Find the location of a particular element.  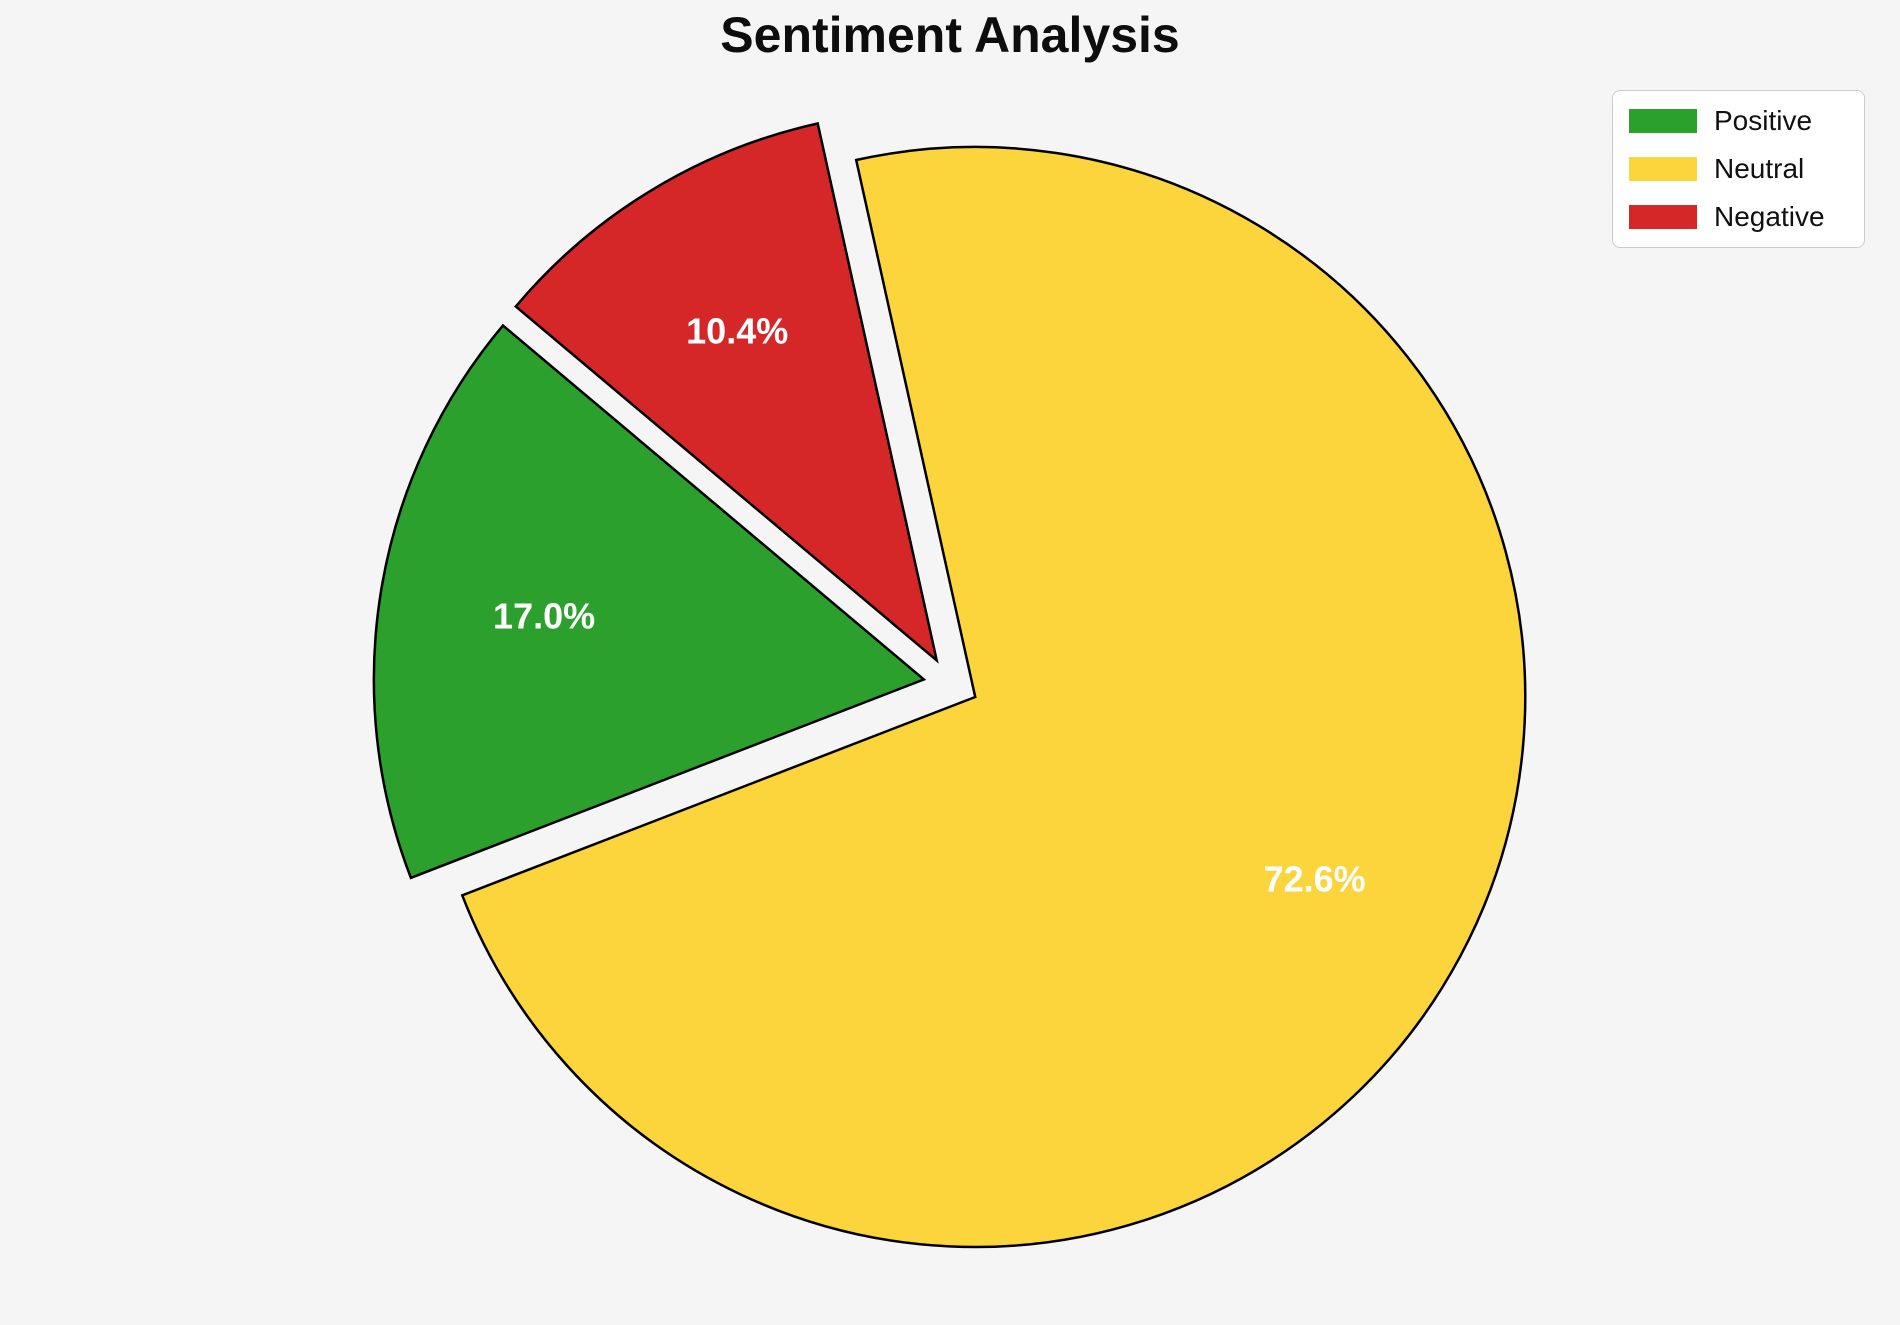

pie-slice-positive is located at coordinates (649, 601).